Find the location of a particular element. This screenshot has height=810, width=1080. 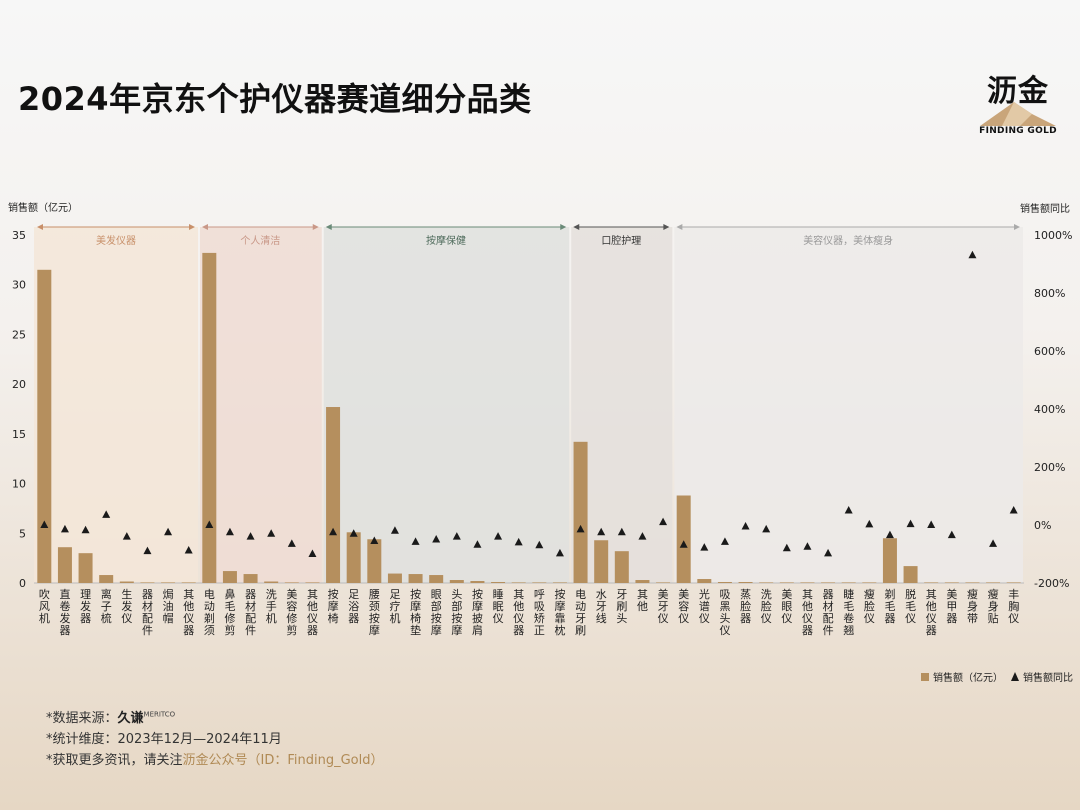

y2-tick-label: 400% is located at coordinates (1049, 409).